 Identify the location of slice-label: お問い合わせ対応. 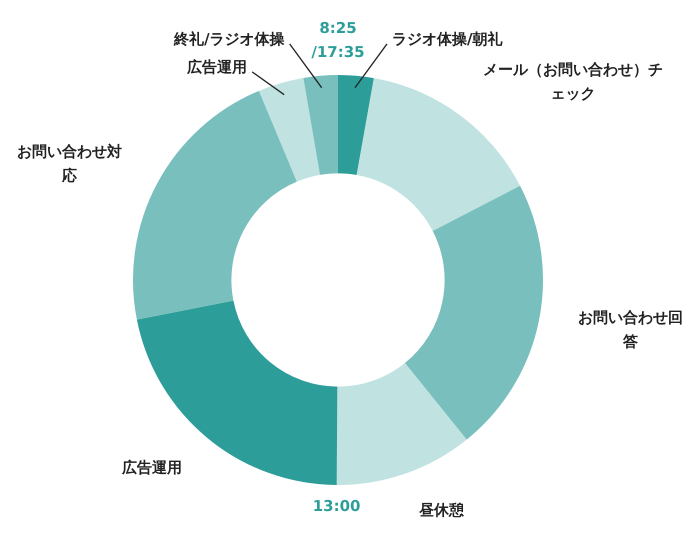
(69, 163).